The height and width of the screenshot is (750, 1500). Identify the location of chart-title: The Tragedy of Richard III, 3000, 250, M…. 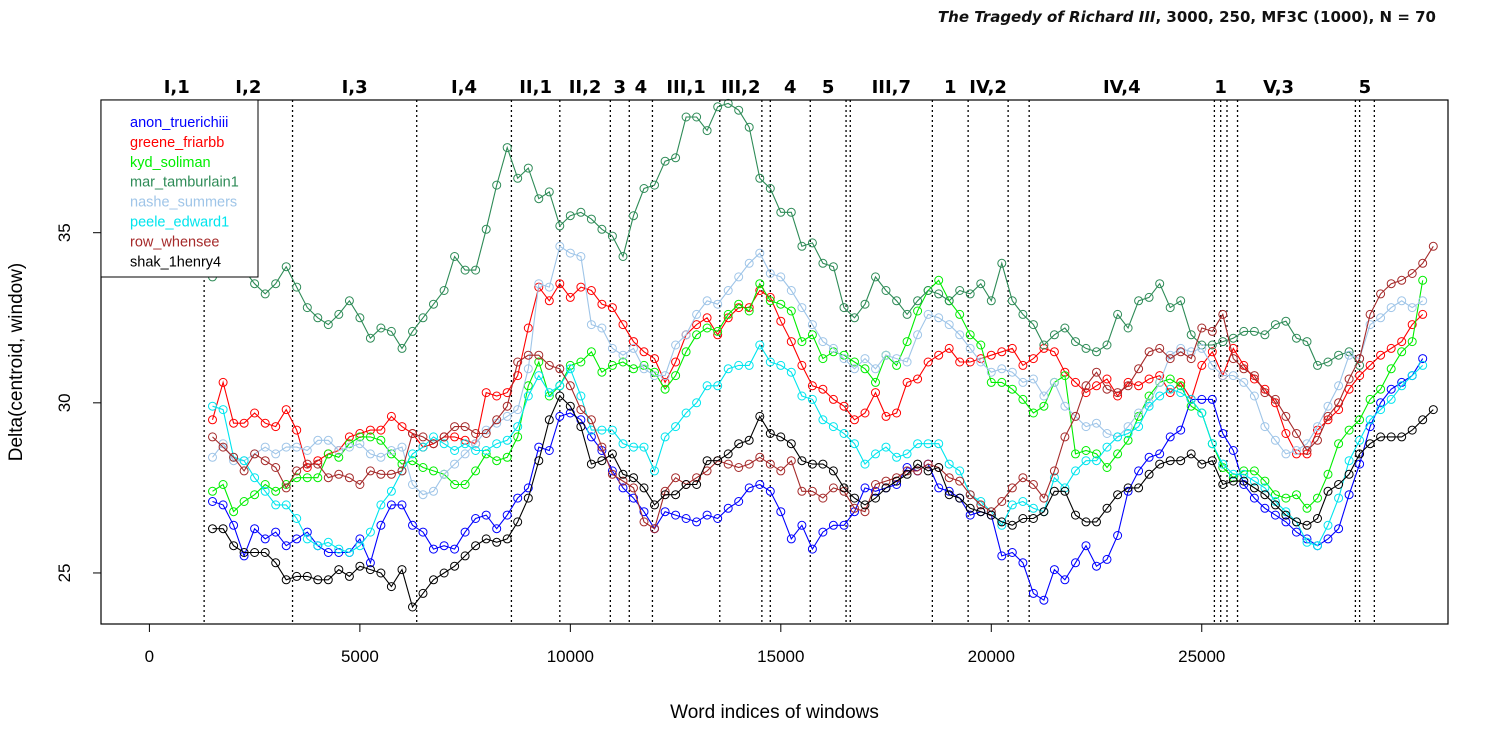
(1187, 17).